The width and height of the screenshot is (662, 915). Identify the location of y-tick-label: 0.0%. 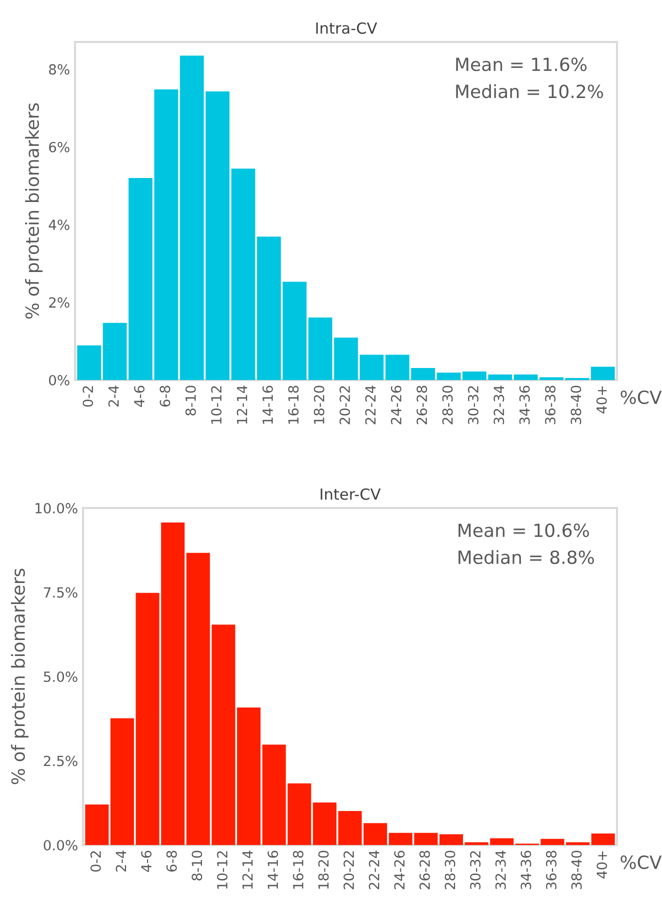
(61, 845).